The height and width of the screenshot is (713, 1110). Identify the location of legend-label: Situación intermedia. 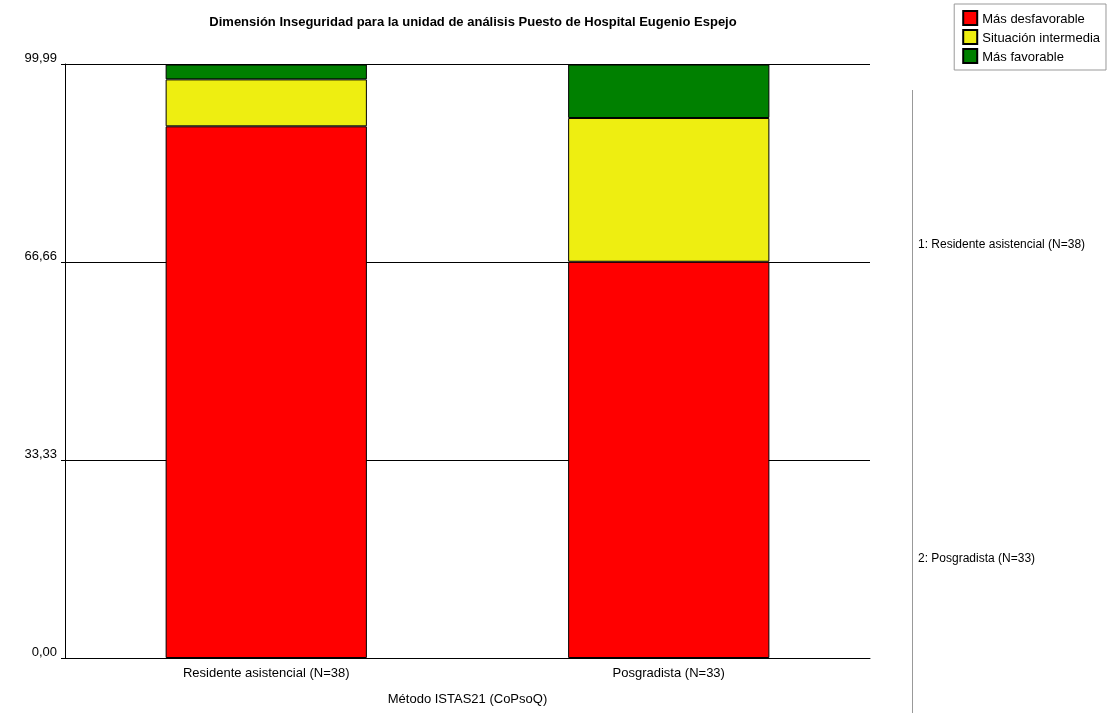
(1041, 37).